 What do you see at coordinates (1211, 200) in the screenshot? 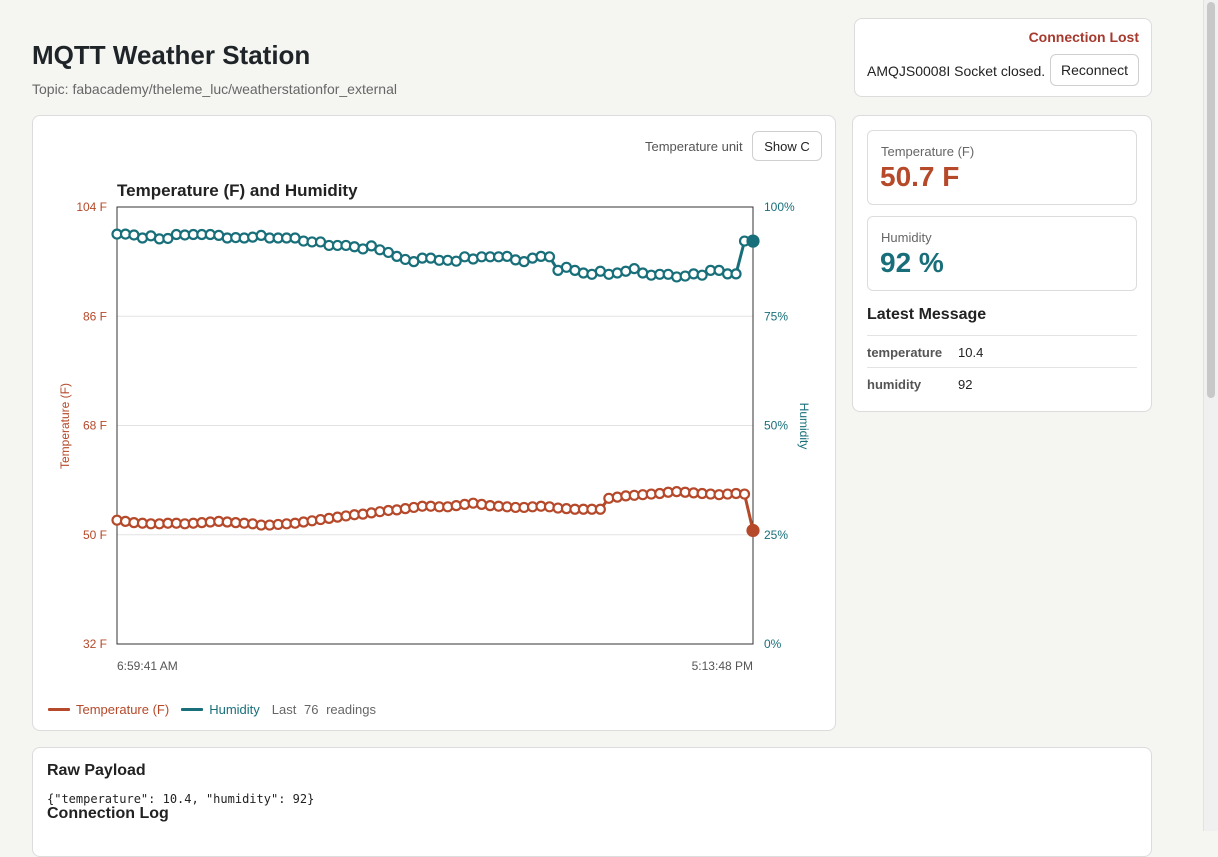
I see `scrollbar-thumb` at bounding box center [1211, 200].